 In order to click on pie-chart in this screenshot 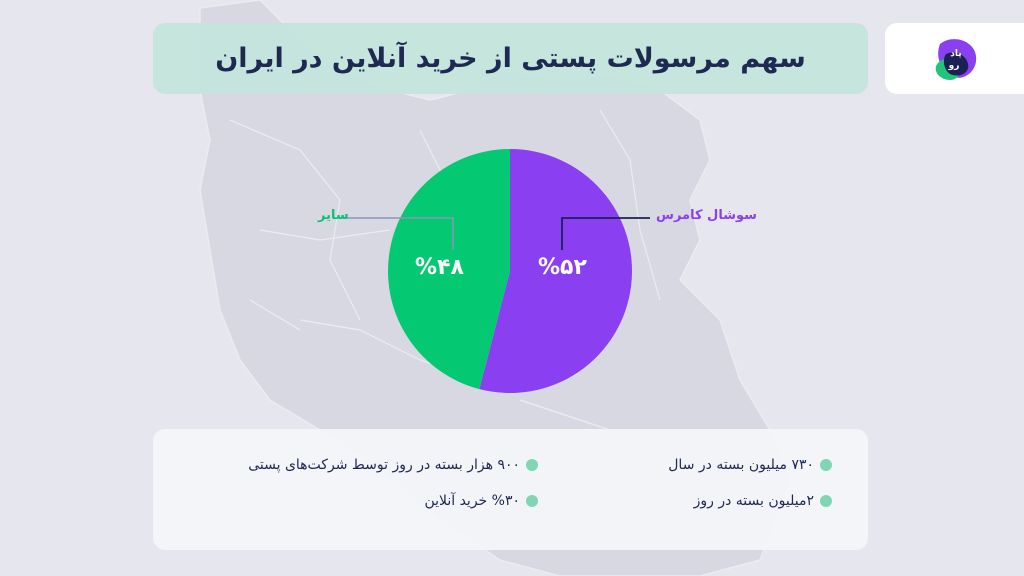, I will do `click(510, 271)`.